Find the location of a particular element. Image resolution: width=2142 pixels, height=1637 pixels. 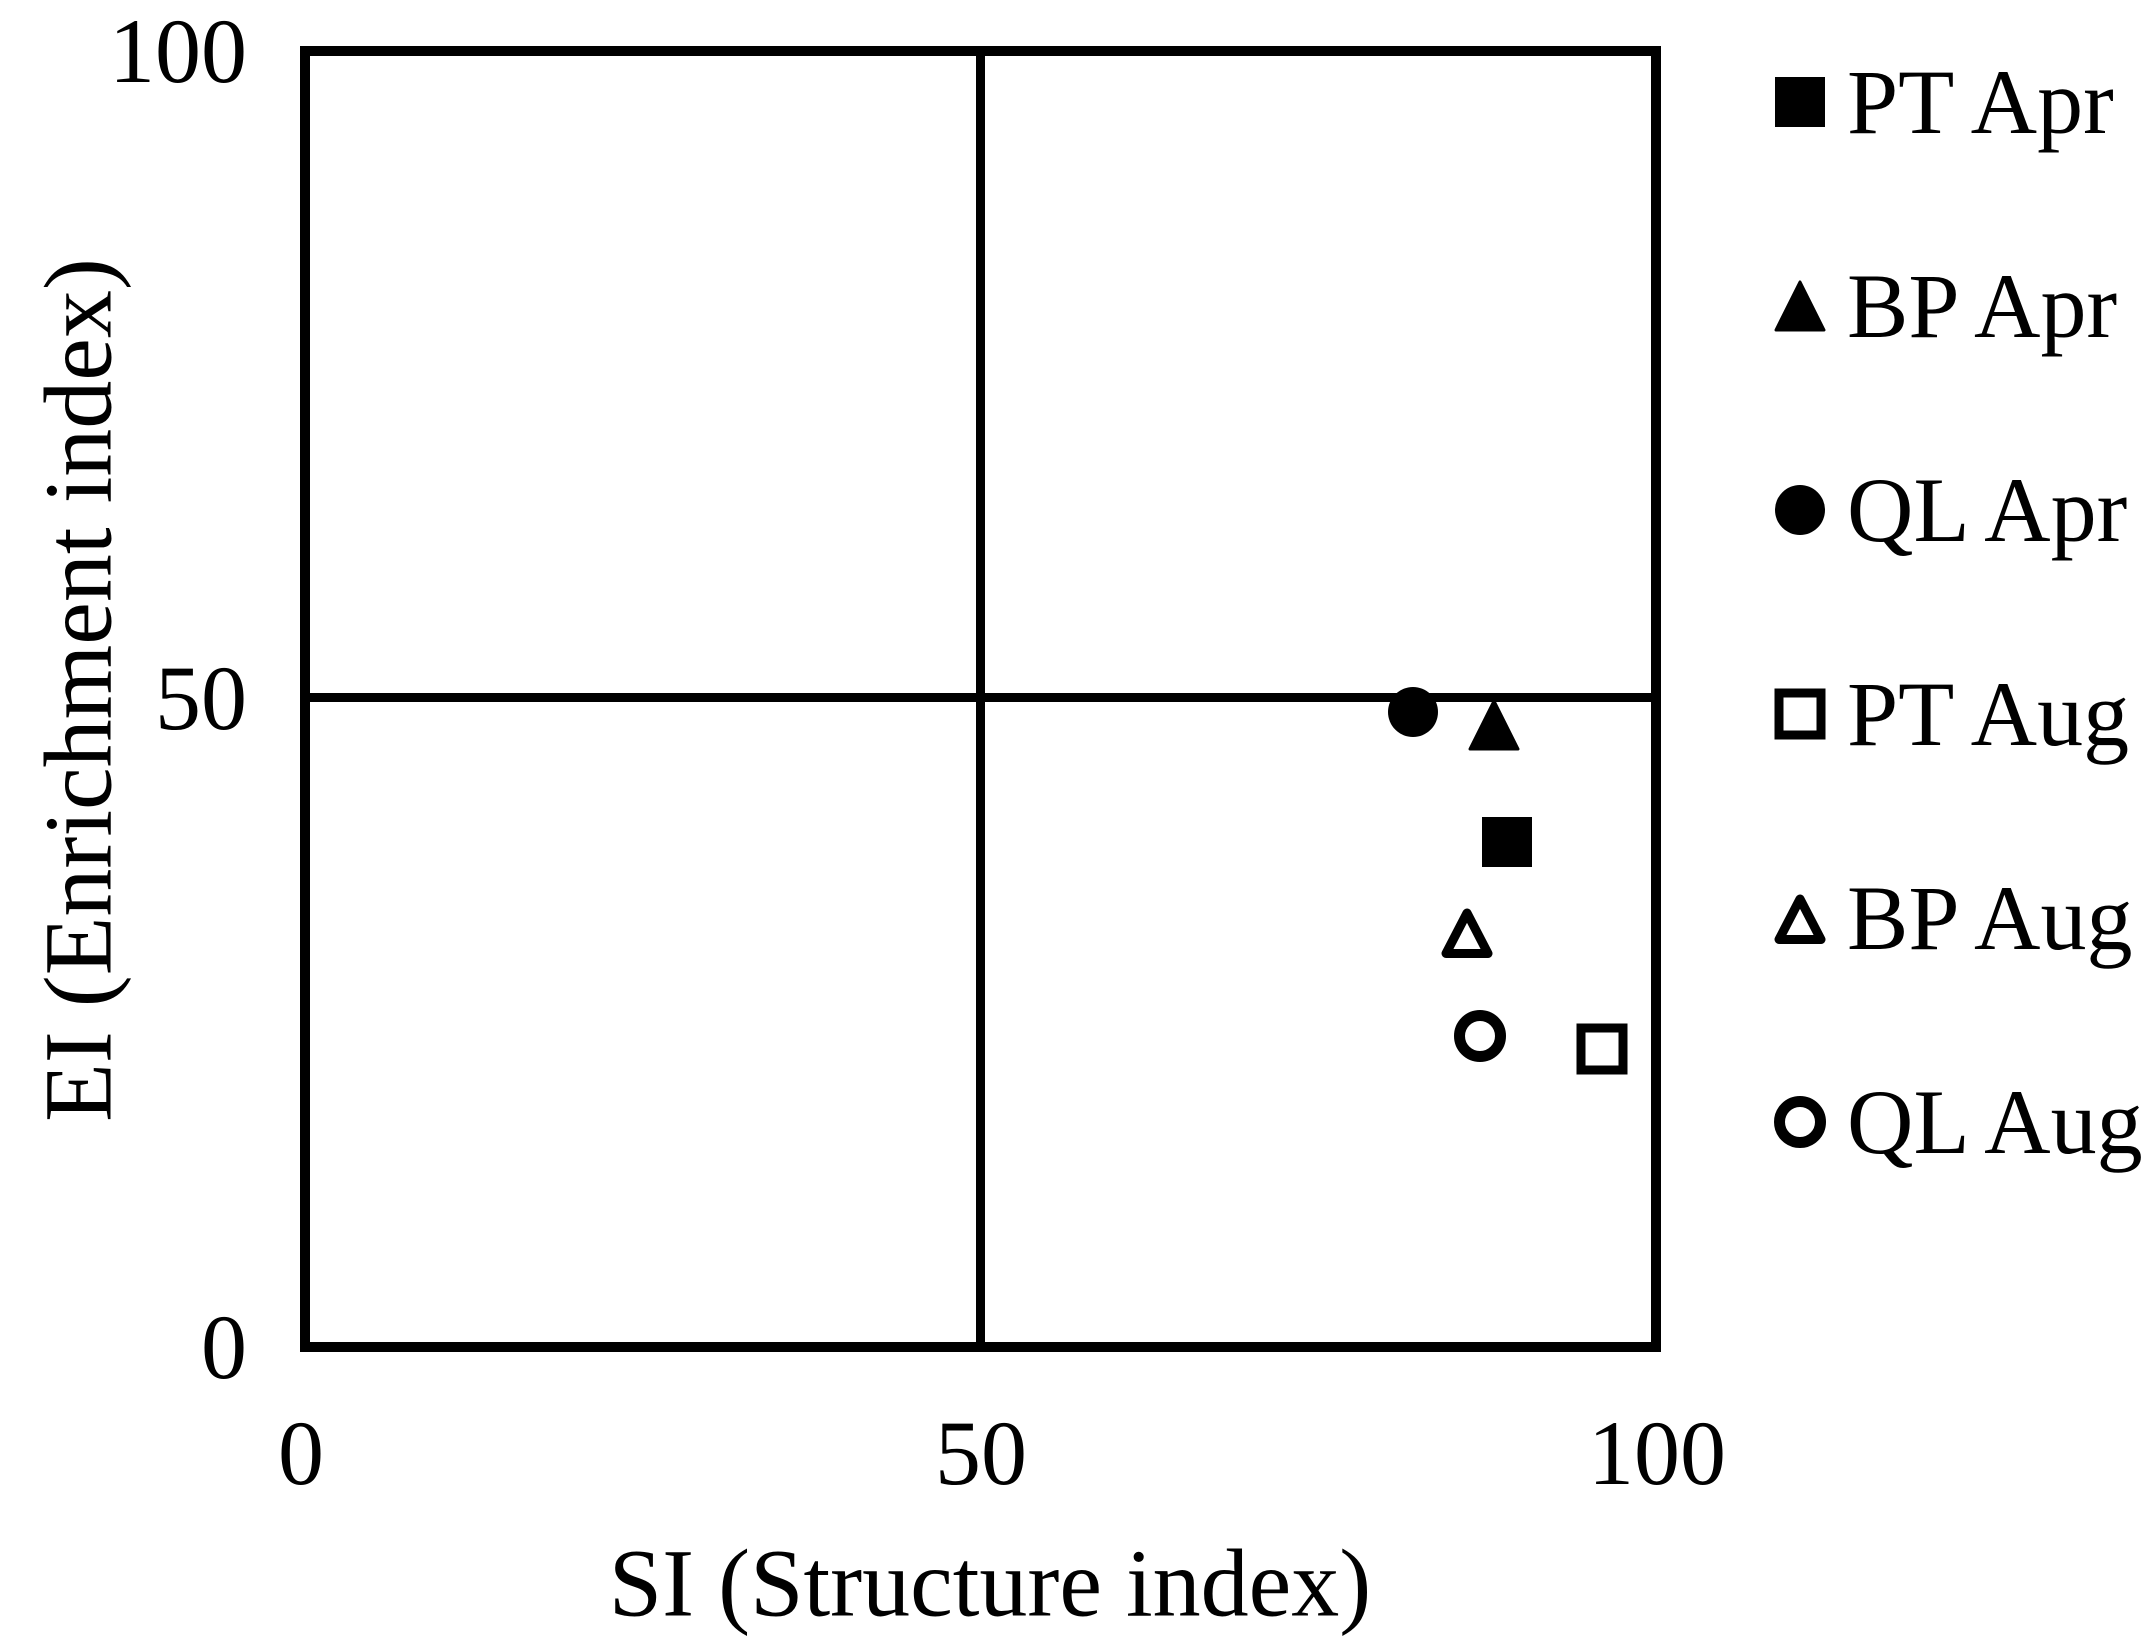

legend-item-pt-aug: PT Aug is located at coordinates (1958, 714).